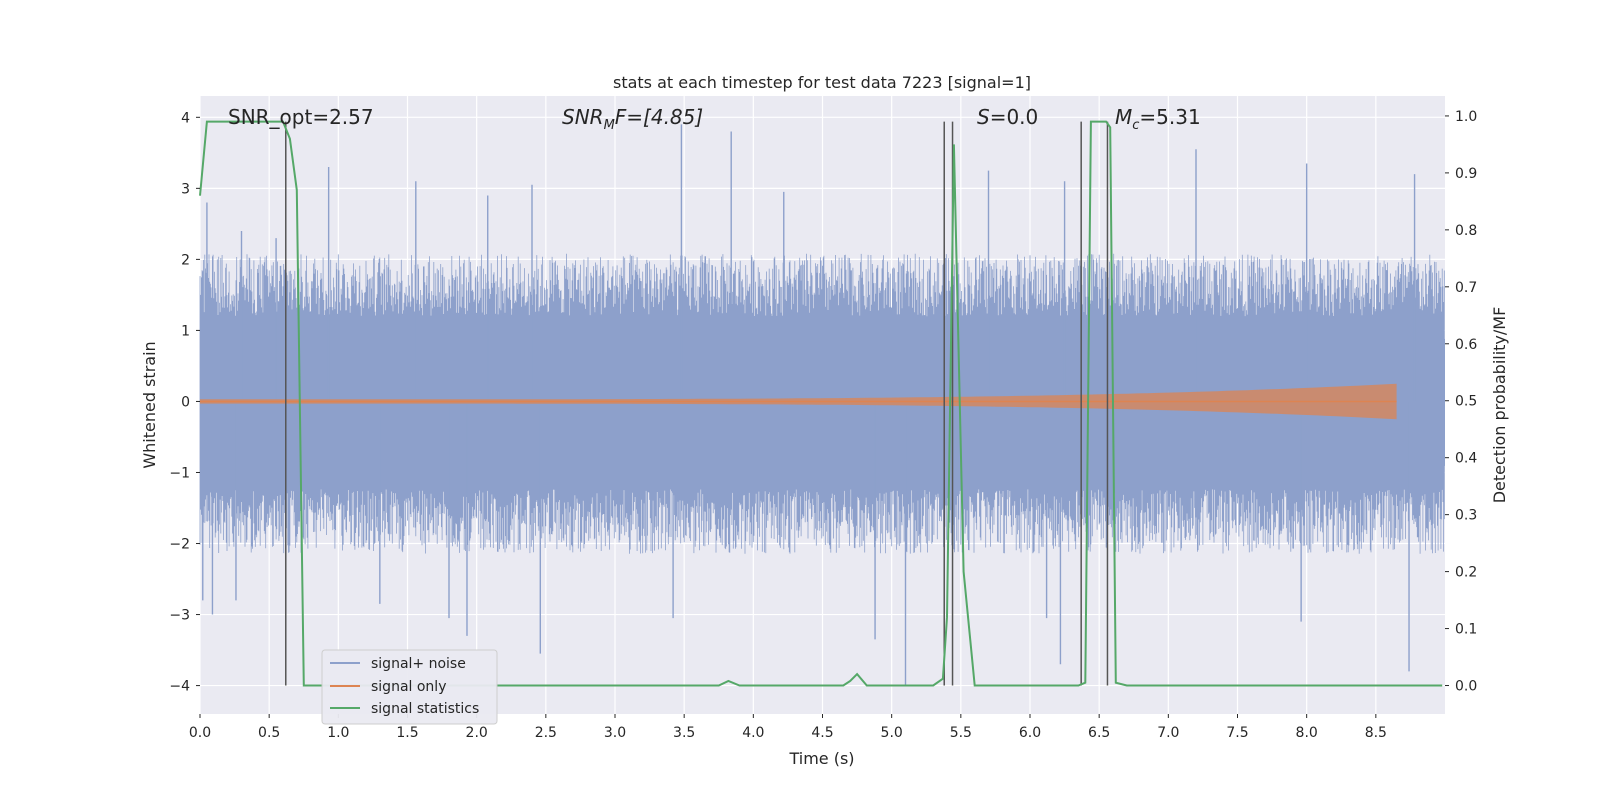  I want to click on x-tick-label: 4.0, so click(753, 733).